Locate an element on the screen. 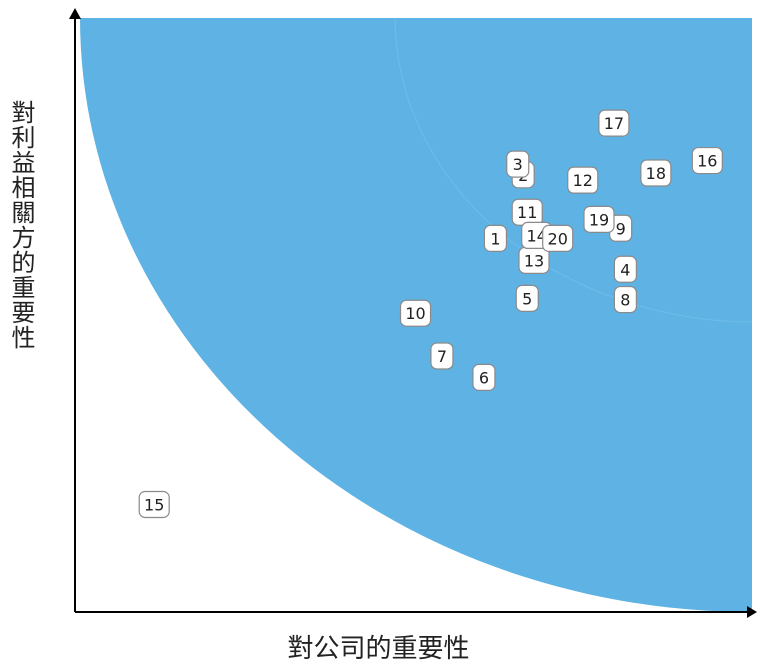 This screenshot has width=757, height=670. data-point-10: 10 is located at coordinates (415, 313).